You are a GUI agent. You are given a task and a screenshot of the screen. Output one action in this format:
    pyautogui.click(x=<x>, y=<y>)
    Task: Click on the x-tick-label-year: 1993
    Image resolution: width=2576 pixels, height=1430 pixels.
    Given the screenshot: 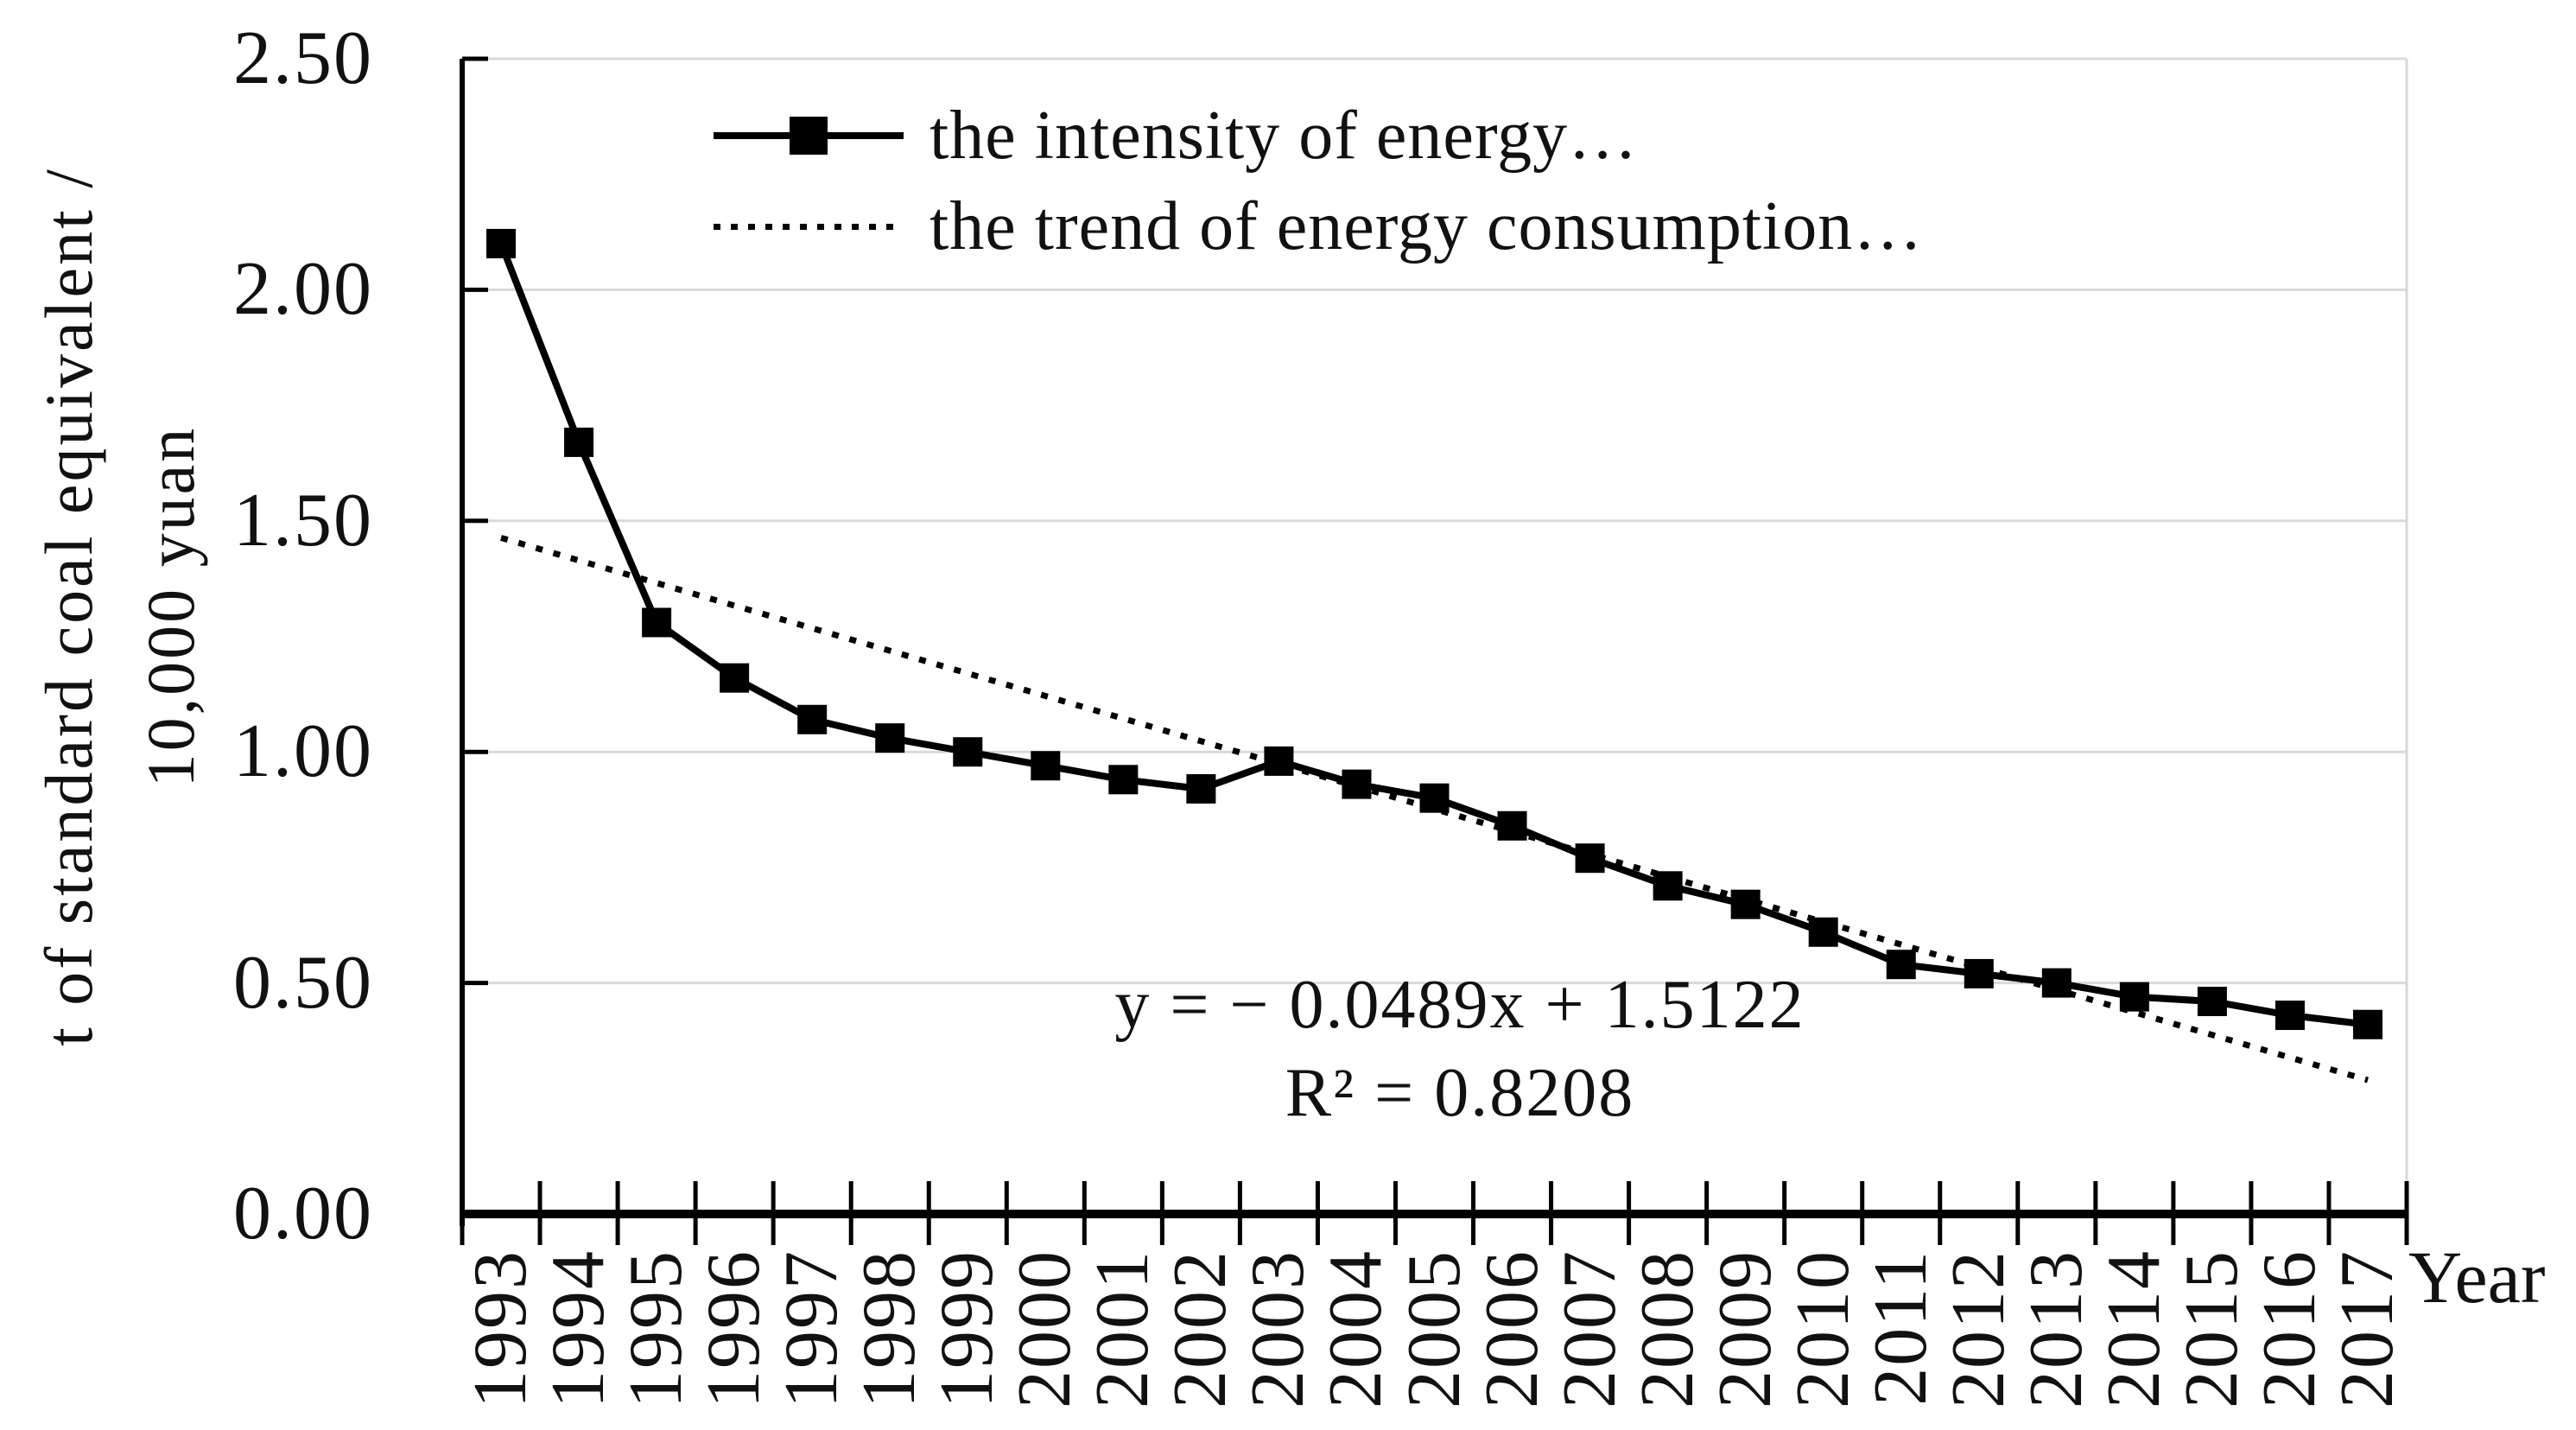 What is the action you would take?
    pyautogui.click(x=501, y=1328)
    